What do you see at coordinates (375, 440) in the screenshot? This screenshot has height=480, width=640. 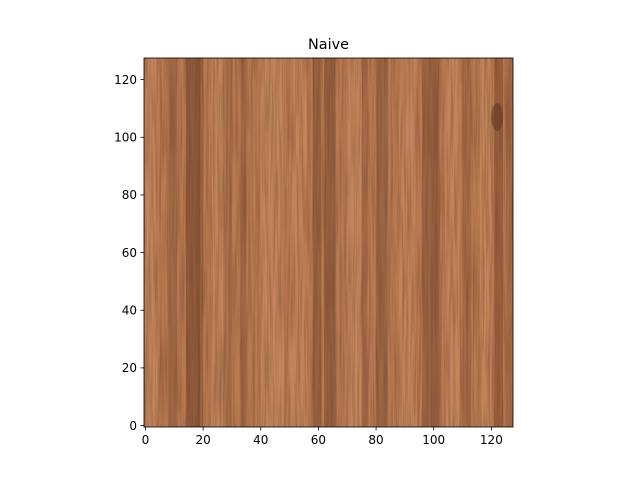 I see `x-tick-label: 80` at bounding box center [375, 440].